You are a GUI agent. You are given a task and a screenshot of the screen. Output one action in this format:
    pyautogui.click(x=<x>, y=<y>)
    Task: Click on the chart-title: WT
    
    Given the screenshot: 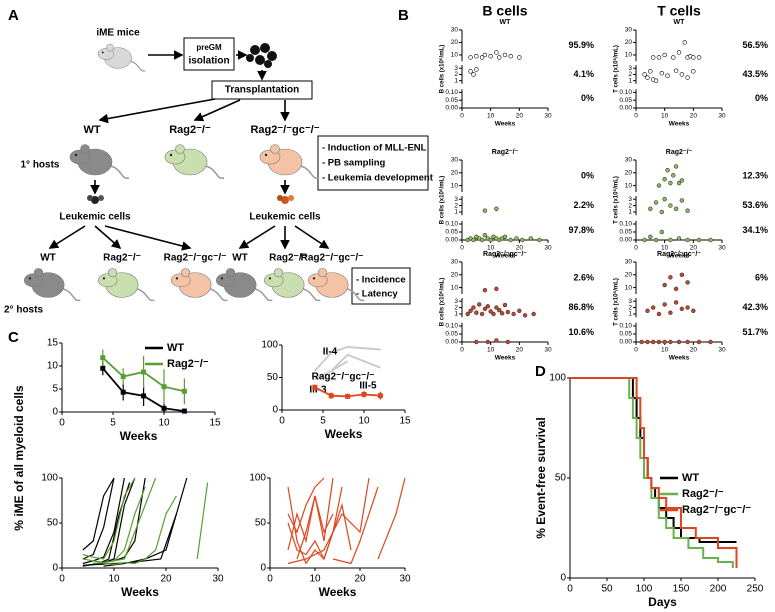 What is the action you would take?
    pyautogui.click(x=506, y=22)
    